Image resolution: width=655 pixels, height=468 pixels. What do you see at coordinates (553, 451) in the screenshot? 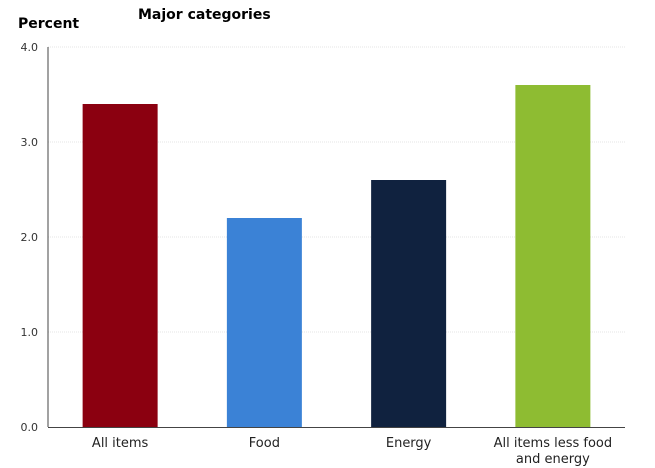
I see `x-tick-label: All items less food and energy` at bounding box center [553, 451].